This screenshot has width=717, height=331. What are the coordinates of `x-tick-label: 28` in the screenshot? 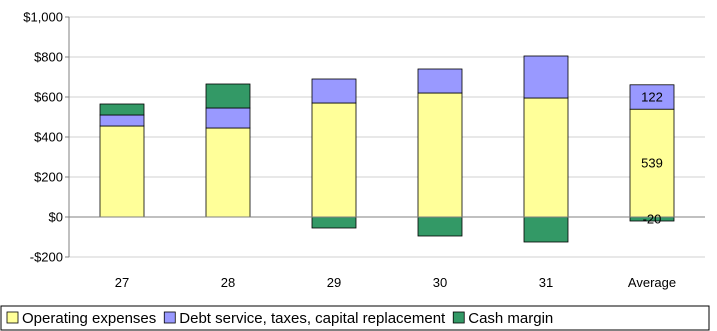 It's located at (228, 282).